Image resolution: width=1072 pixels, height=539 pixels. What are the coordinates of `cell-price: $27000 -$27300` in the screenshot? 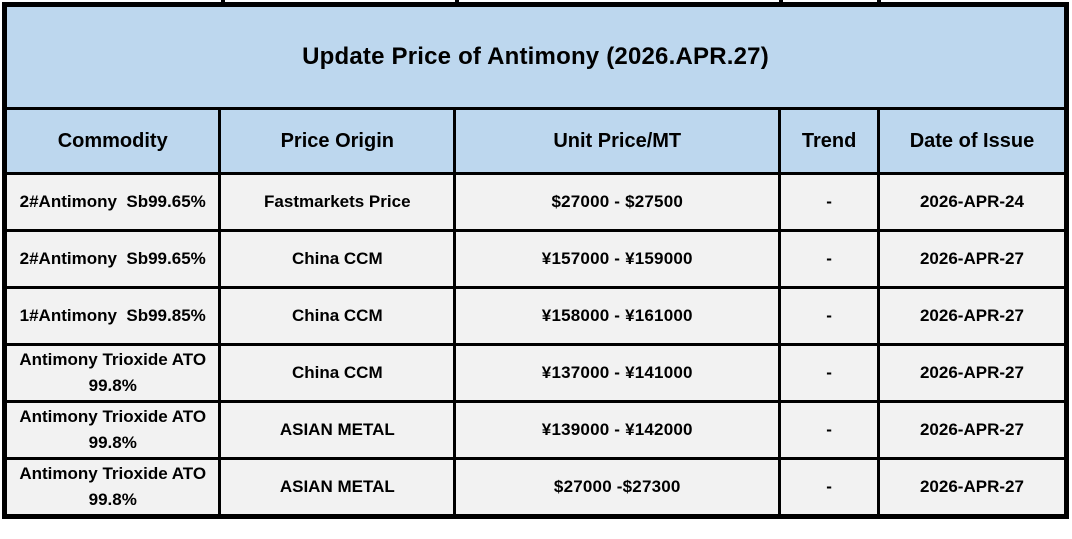 It's located at (617, 487).